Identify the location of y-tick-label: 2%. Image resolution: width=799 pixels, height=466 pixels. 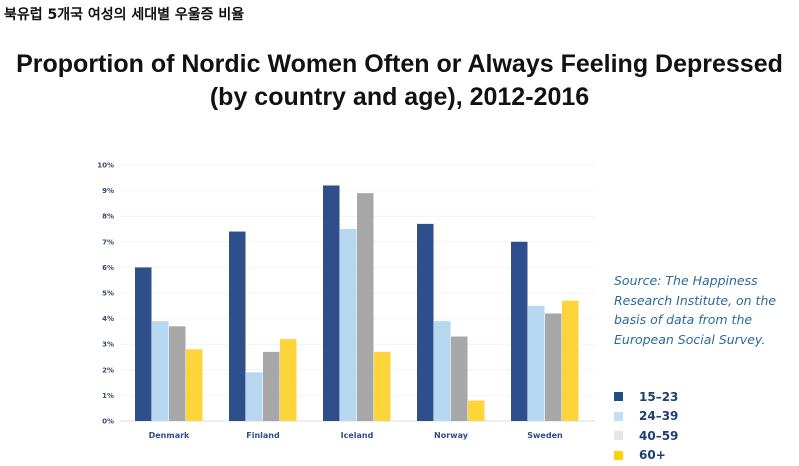
(108, 370).